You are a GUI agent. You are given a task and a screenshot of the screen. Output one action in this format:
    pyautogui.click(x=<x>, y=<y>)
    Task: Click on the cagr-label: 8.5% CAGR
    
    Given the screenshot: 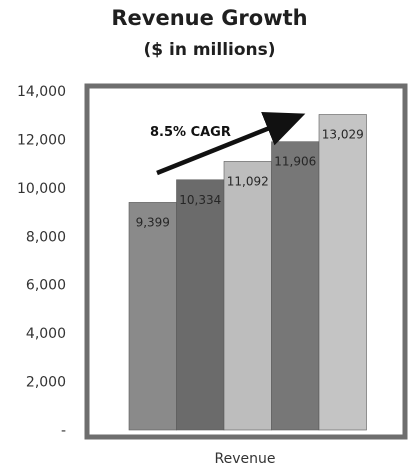 What is the action you would take?
    pyautogui.click(x=190, y=132)
    